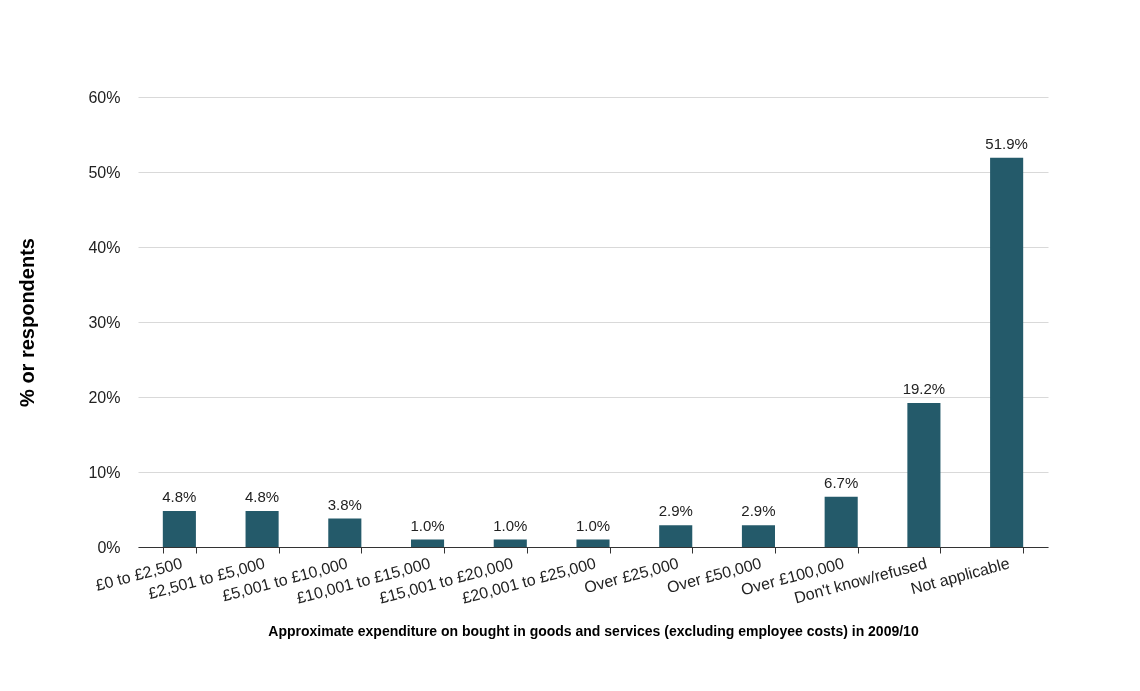  Describe the element at coordinates (104, 97) in the screenshot. I see `y-tick-label: 60%` at that location.